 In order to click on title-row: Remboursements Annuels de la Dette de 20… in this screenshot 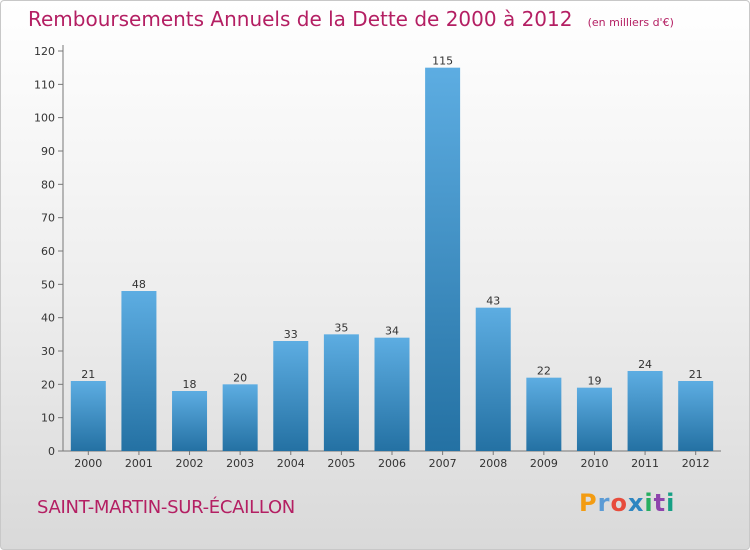, I will do `click(351, 19)`.